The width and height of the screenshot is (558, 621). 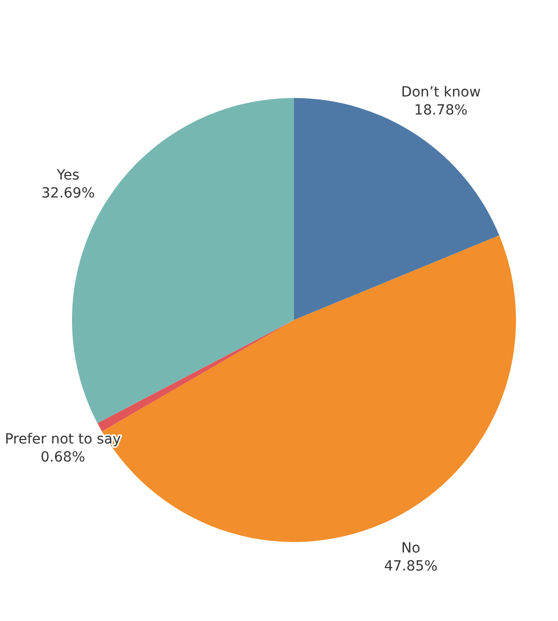 I want to click on data-label: 0.68%, so click(x=63, y=458).